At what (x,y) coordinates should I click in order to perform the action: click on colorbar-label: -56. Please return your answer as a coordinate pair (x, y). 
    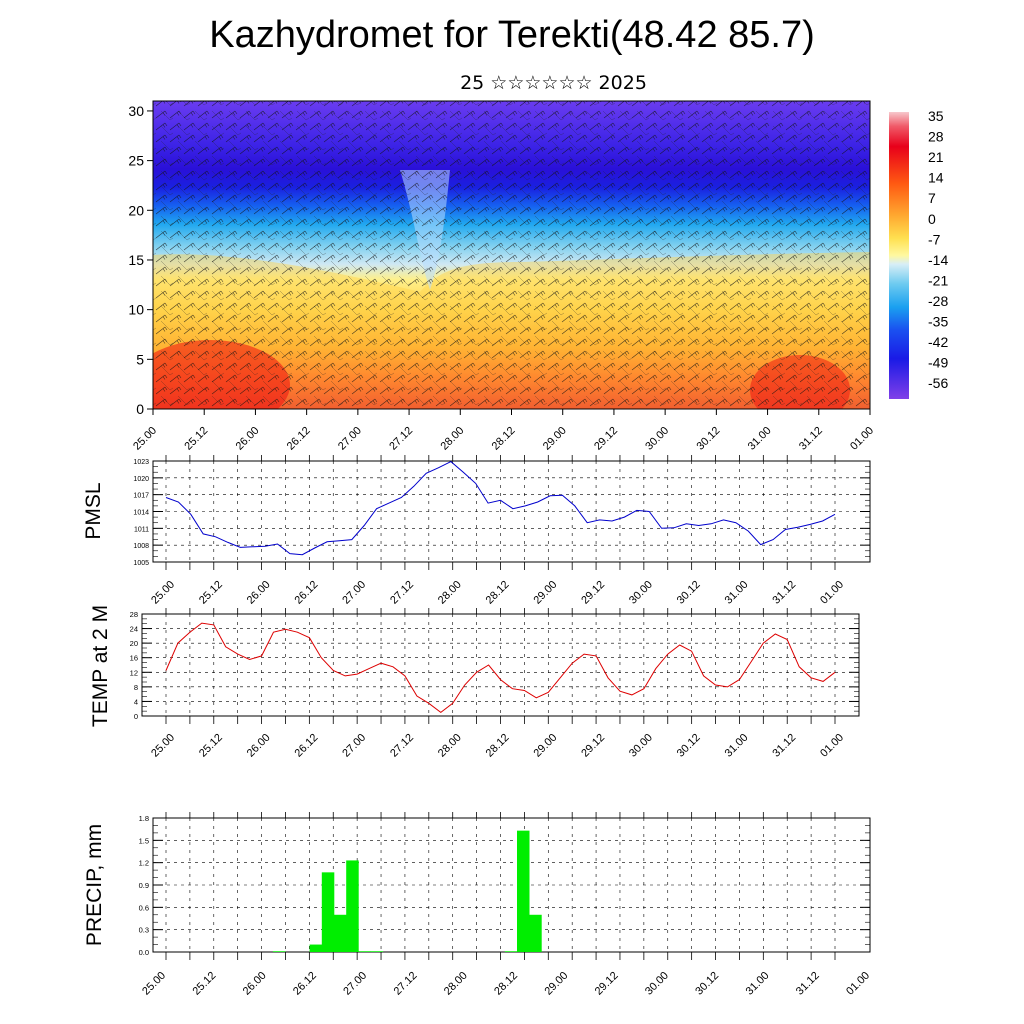
    Looking at the image, I should click on (938, 383).